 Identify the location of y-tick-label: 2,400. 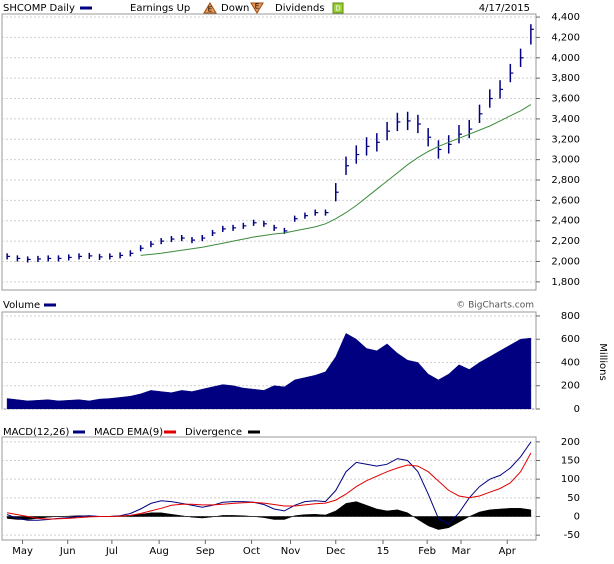
(565, 221).